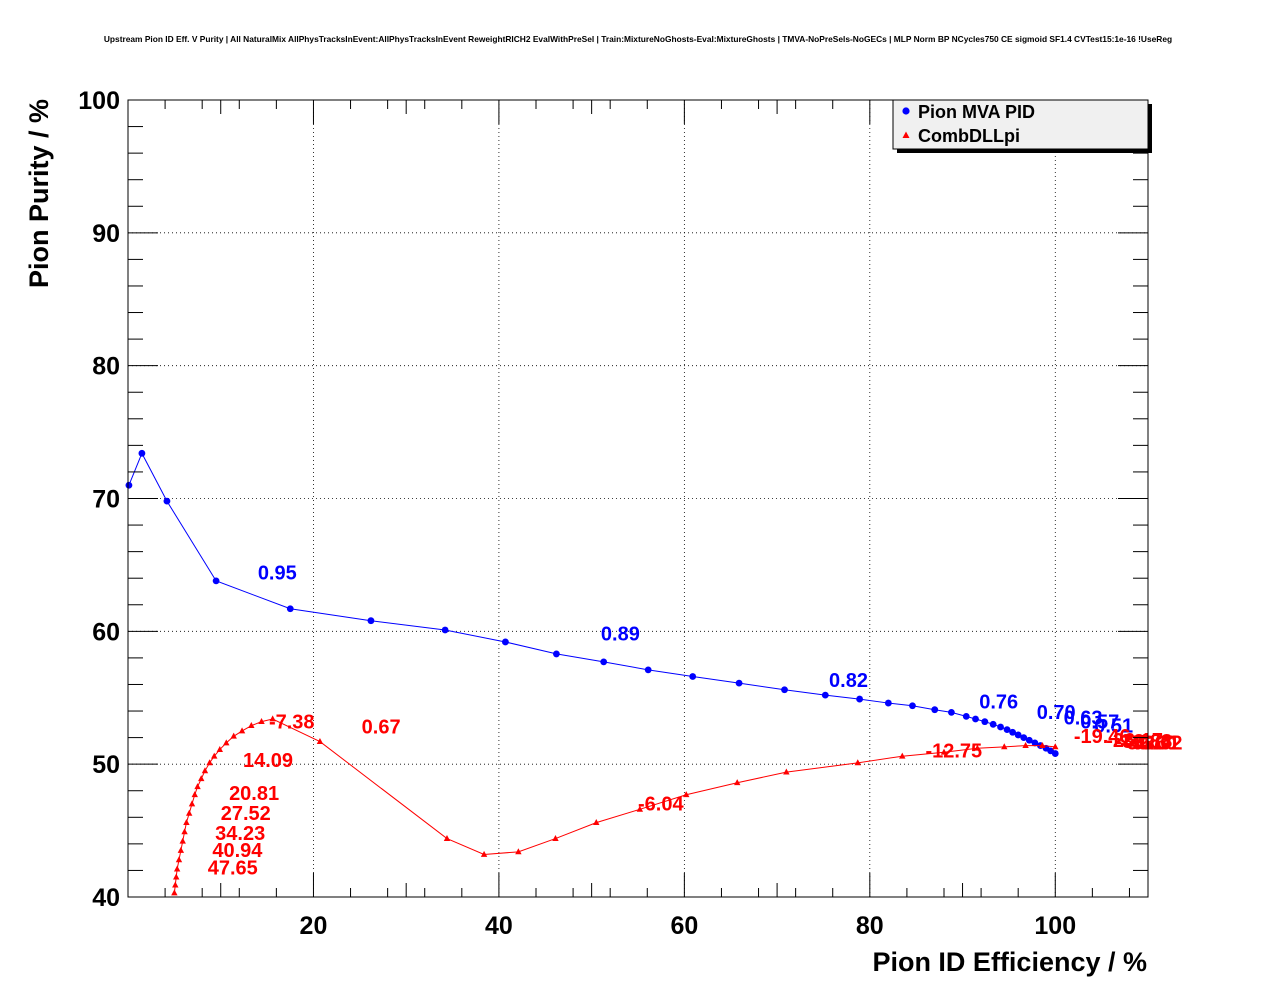  Describe the element at coordinates (499, 926) in the screenshot. I see `x-tick-label: 40` at that location.